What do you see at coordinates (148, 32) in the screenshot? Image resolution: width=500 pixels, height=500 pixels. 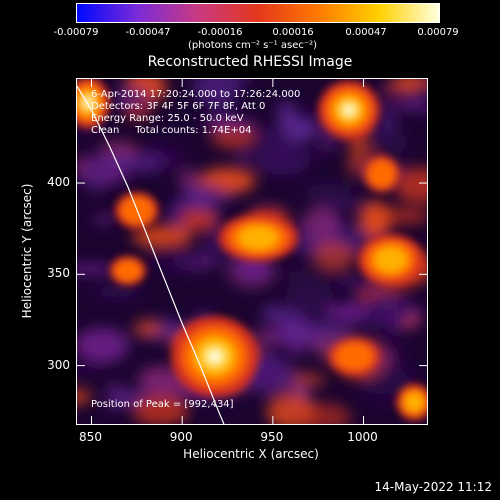 I see `colorbar-tick-label: -0.00047` at bounding box center [148, 32].